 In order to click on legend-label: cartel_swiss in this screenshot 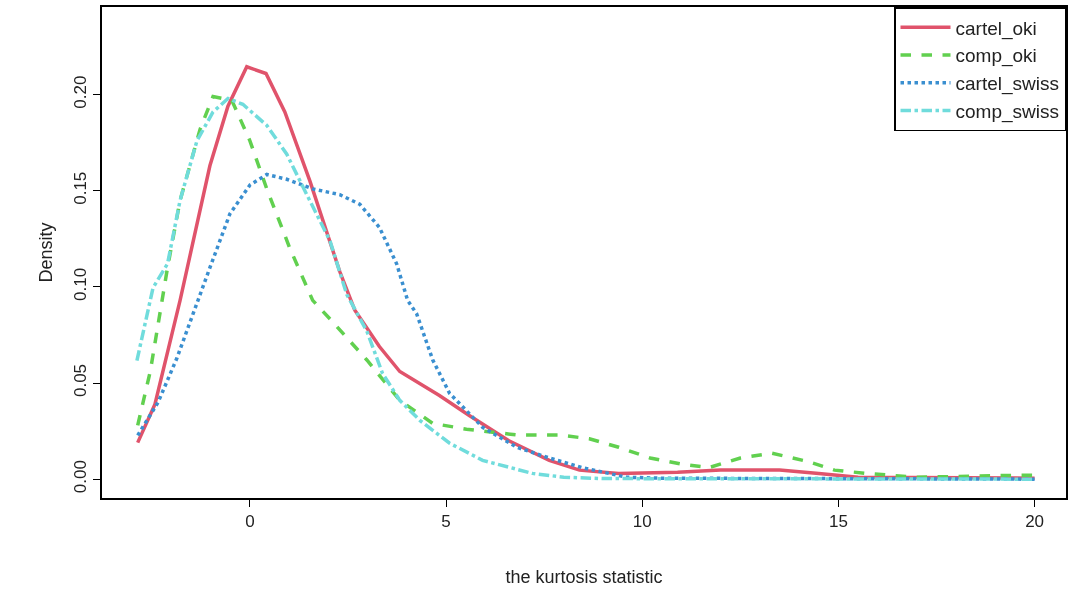, I will do `click(1007, 84)`.